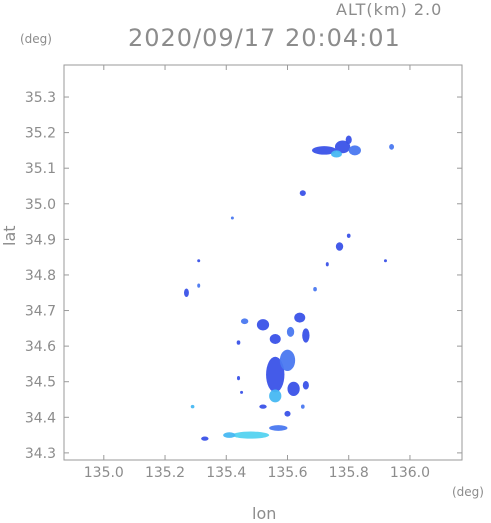 The image size is (491, 523). What do you see at coordinates (264, 38) in the screenshot?
I see `observation-datetime: 2020/09/17 20:04:01` at bounding box center [264, 38].